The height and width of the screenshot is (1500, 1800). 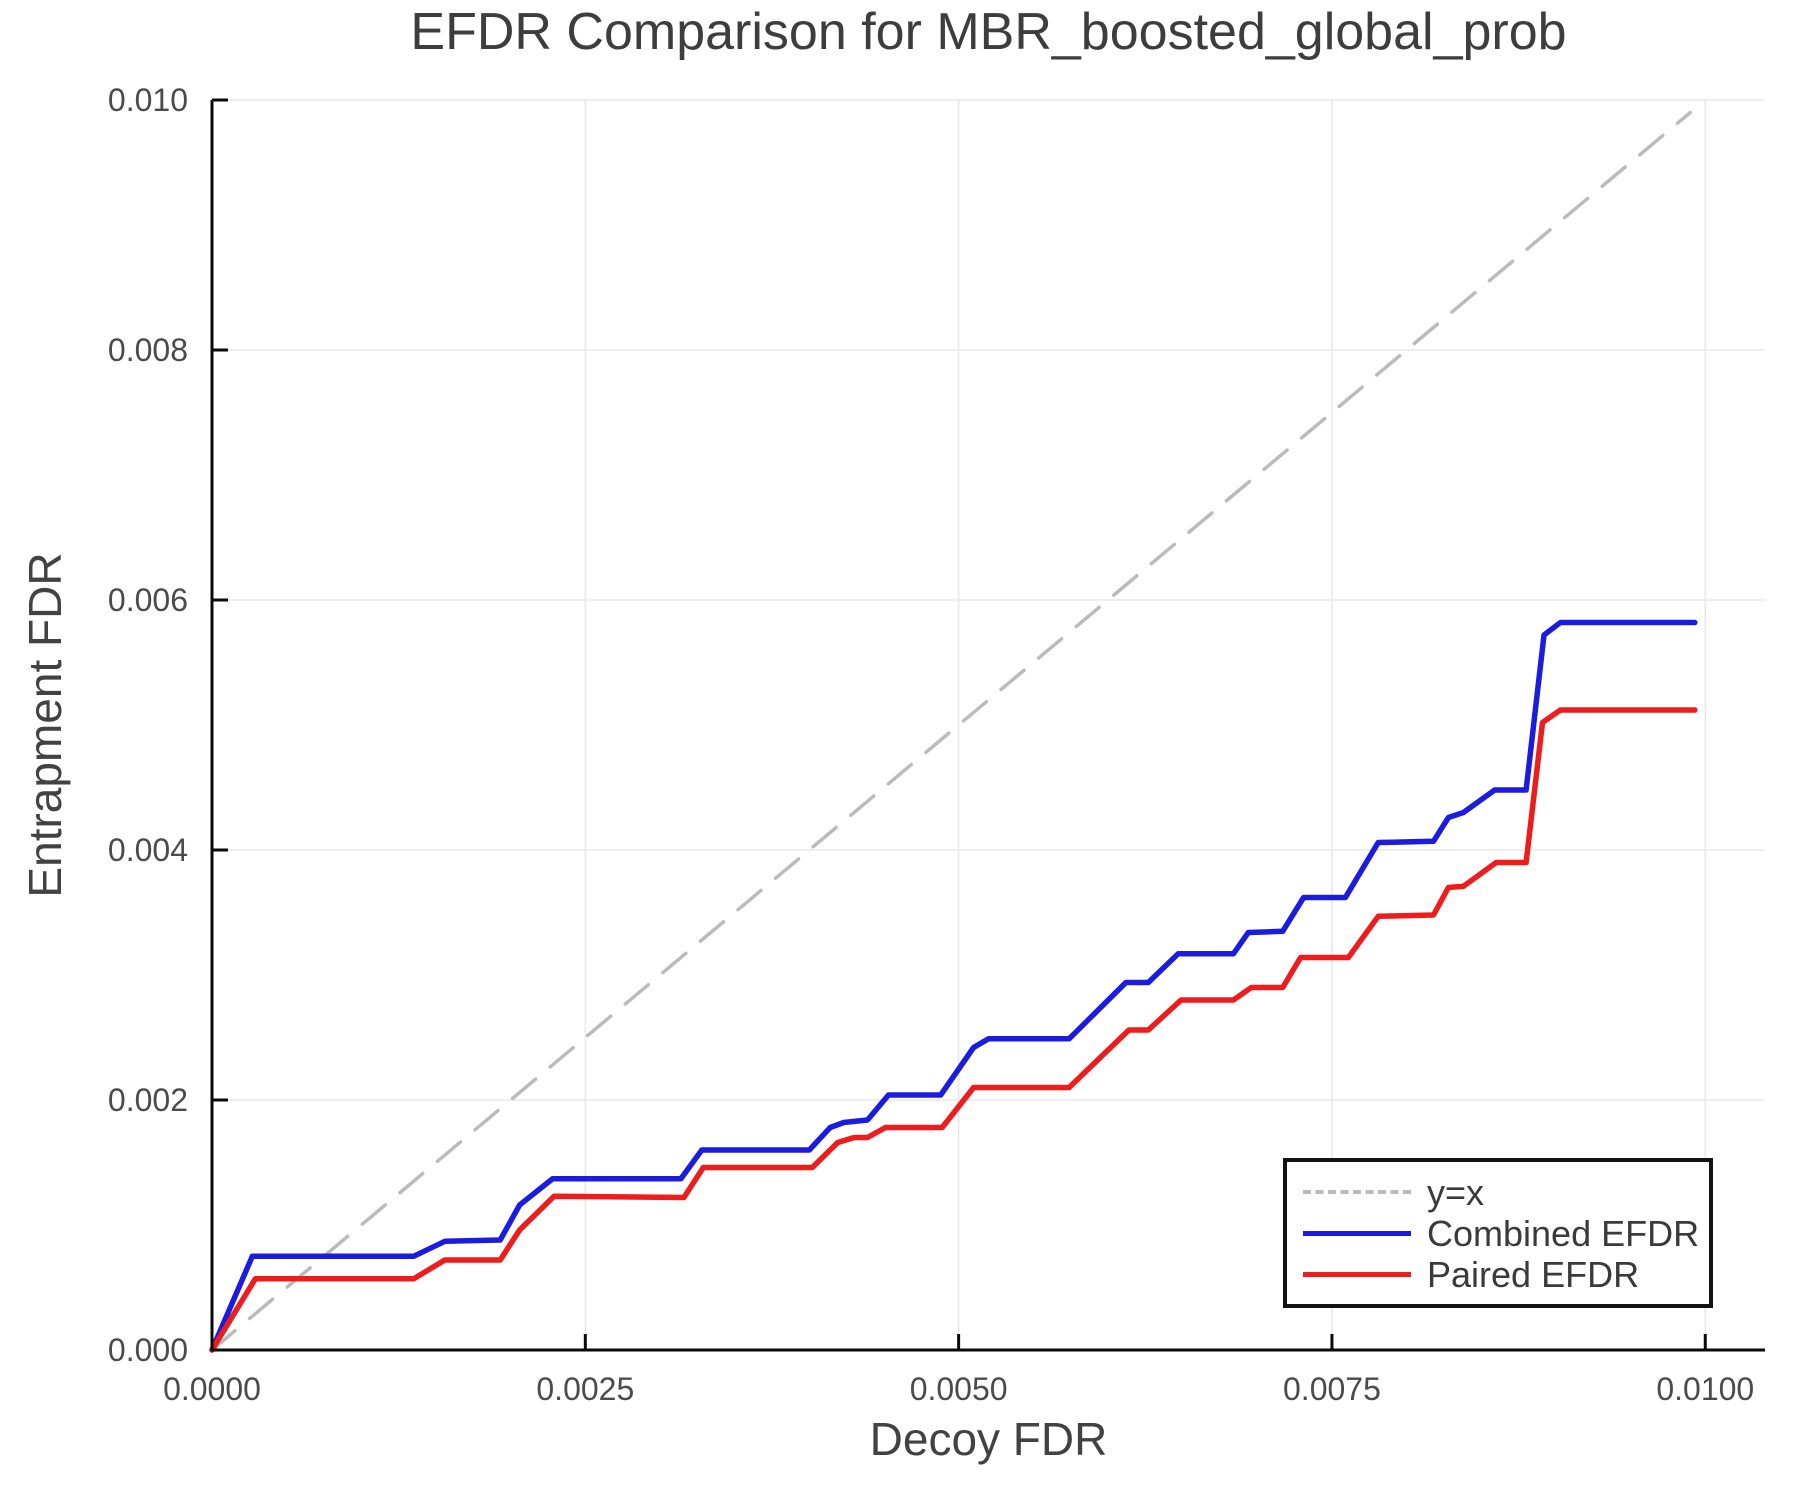 What do you see at coordinates (1533, 1274) in the screenshot?
I see `legend-label: Paired EFDR` at bounding box center [1533, 1274].